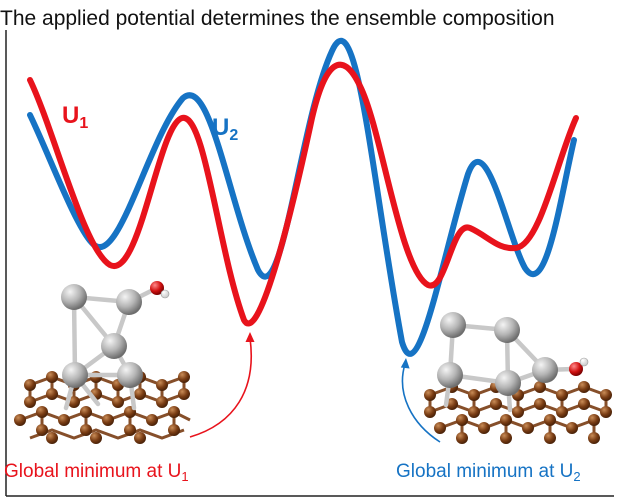  I want to click on label-u2: U2, so click(225, 132).